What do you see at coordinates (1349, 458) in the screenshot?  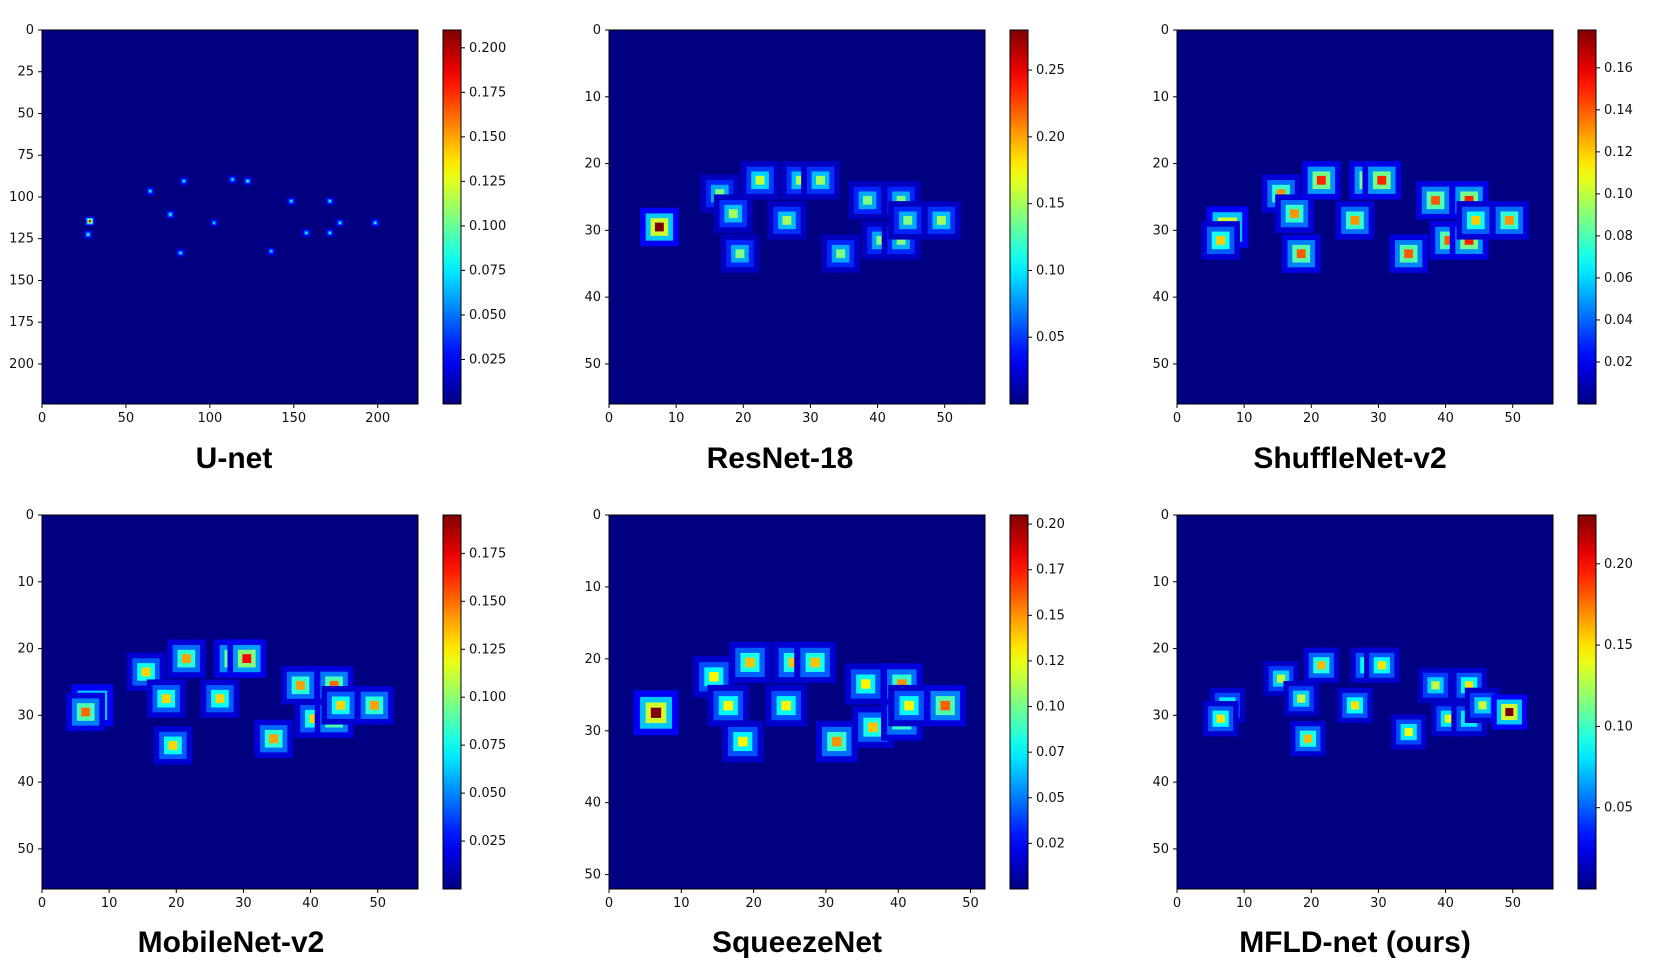 I see `panel-title: ShuffleNet-v2` at bounding box center [1349, 458].